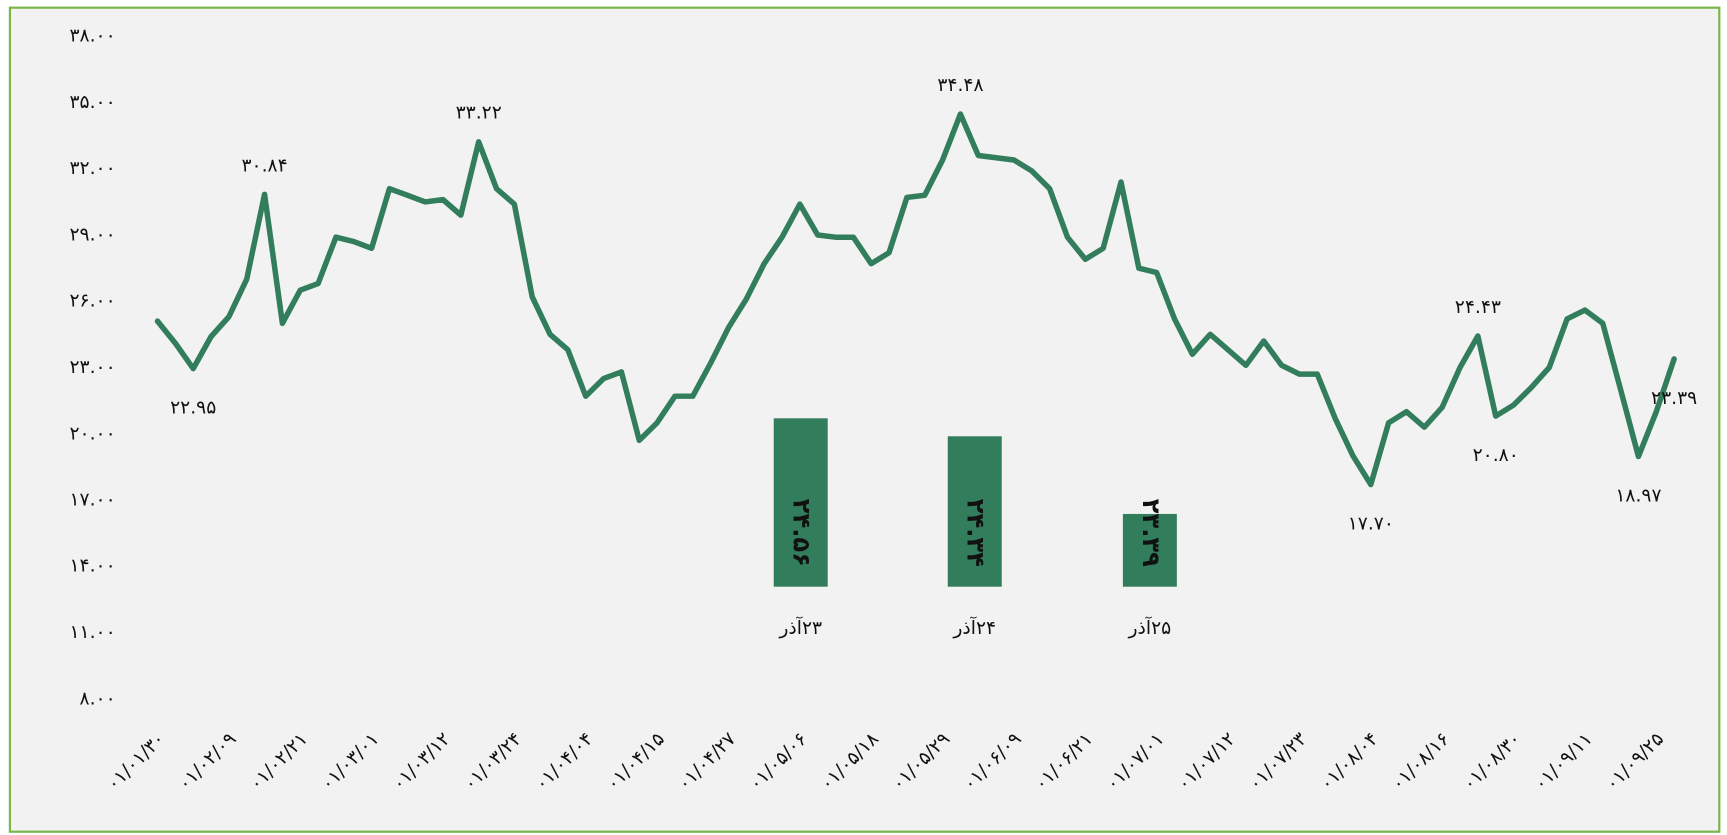 Image resolution: width=1727 pixels, height=835 pixels. What do you see at coordinates (92, 102) in the screenshot?
I see `y-tick-label: ۳۵.۰۰` at bounding box center [92, 102].